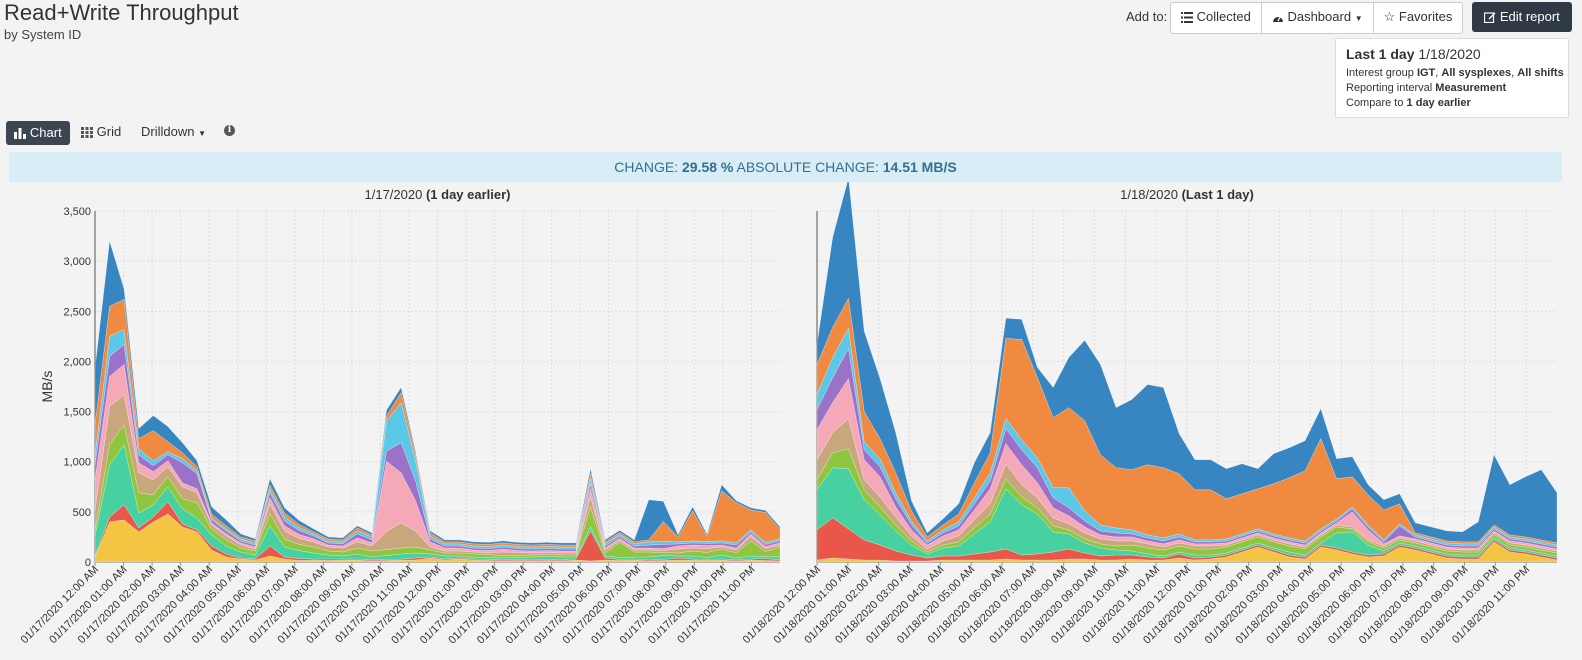  What do you see at coordinates (1187, 194) in the screenshot?
I see `chart-title: 1/18/2020 (Last 1 day)` at bounding box center [1187, 194].